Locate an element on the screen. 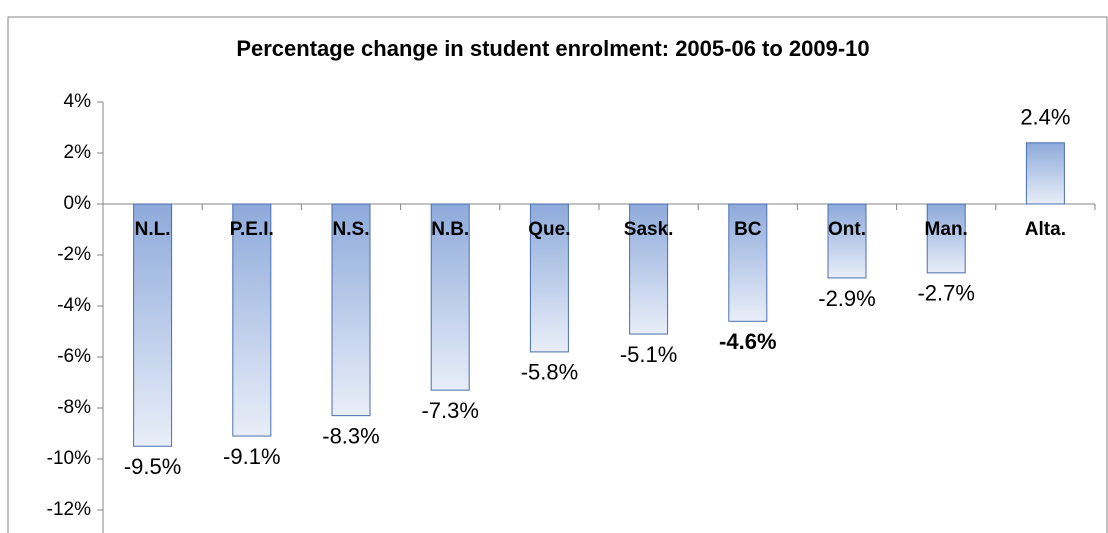 The height and width of the screenshot is (533, 1108). y-tick-label: 2% is located at coordinates (78, 152).